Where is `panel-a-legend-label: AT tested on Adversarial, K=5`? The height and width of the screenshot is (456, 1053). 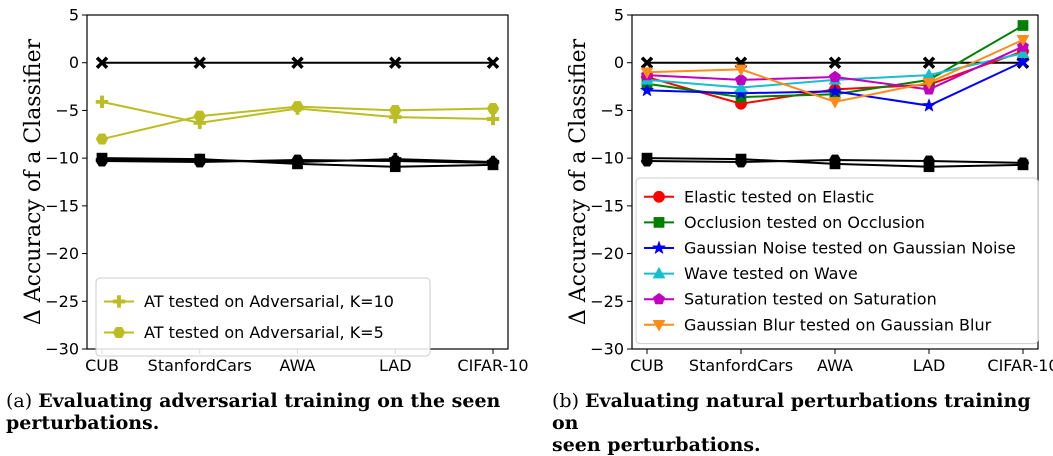
panel-a-legend-label: AT tested on Adversarial, K=5 is located at coordinates (264, 332).